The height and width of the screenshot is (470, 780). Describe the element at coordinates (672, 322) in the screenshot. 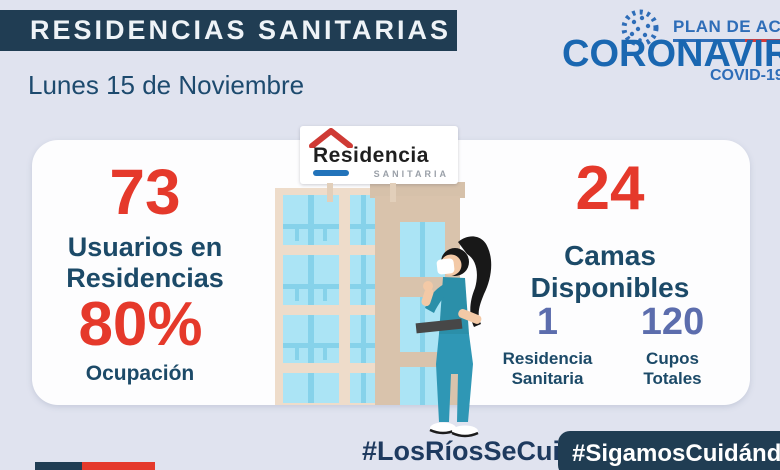

I see `capacity-count: 120` at that location.